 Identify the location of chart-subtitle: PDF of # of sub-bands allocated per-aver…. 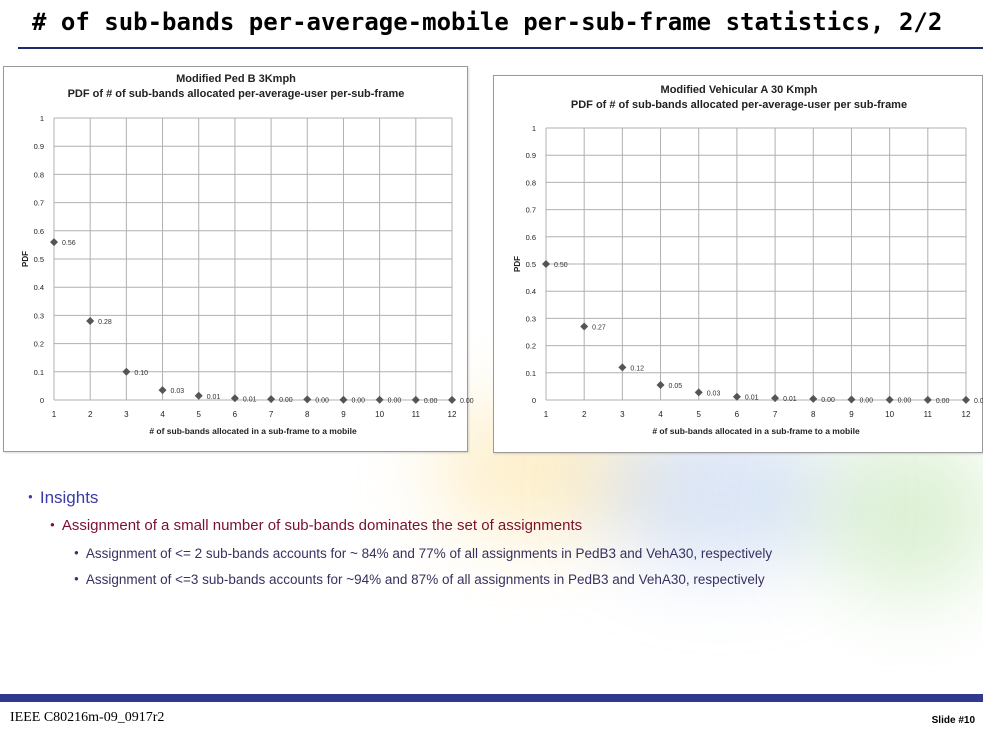
(236, 94).